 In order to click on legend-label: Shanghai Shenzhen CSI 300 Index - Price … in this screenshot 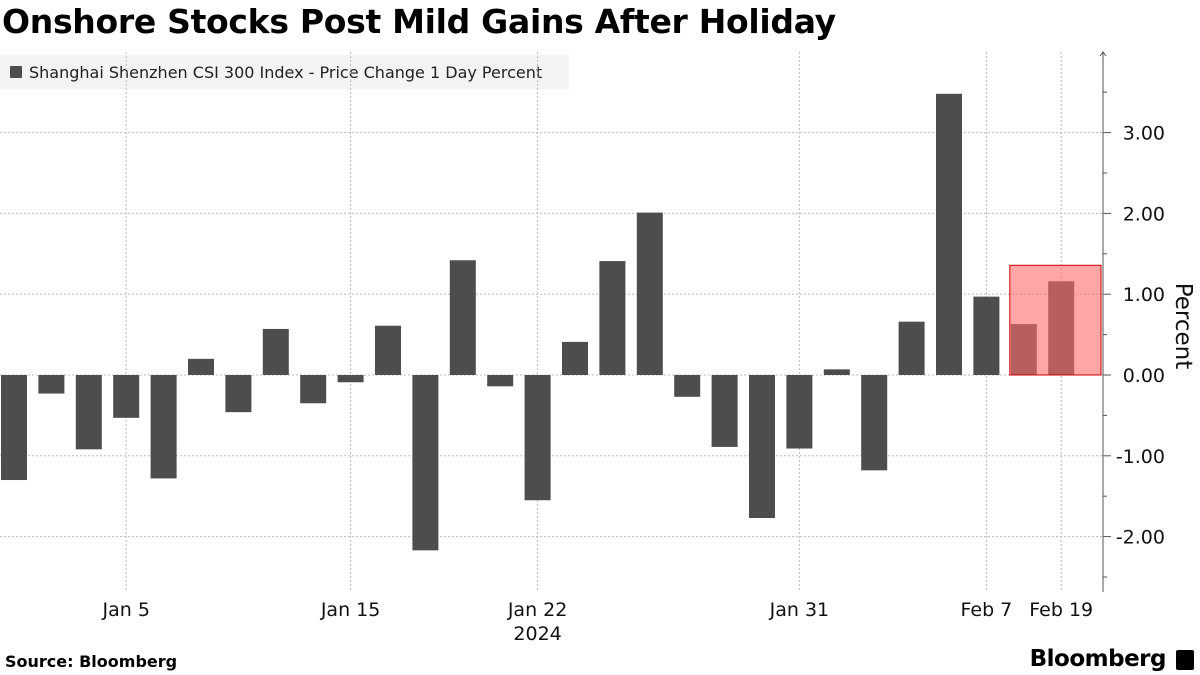, I will do `click(286, 72)`.